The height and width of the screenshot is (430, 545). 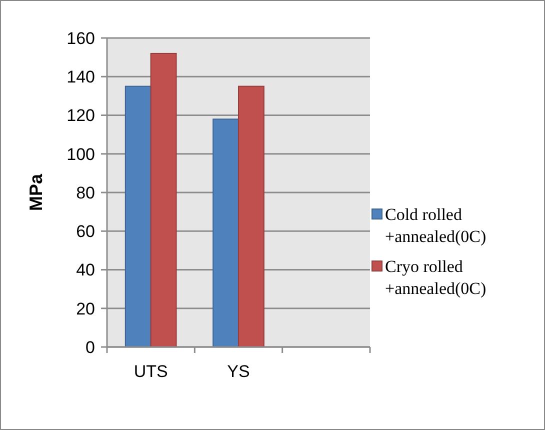 I want to click on y-tick-label: 100, so click(x=80, y=154).